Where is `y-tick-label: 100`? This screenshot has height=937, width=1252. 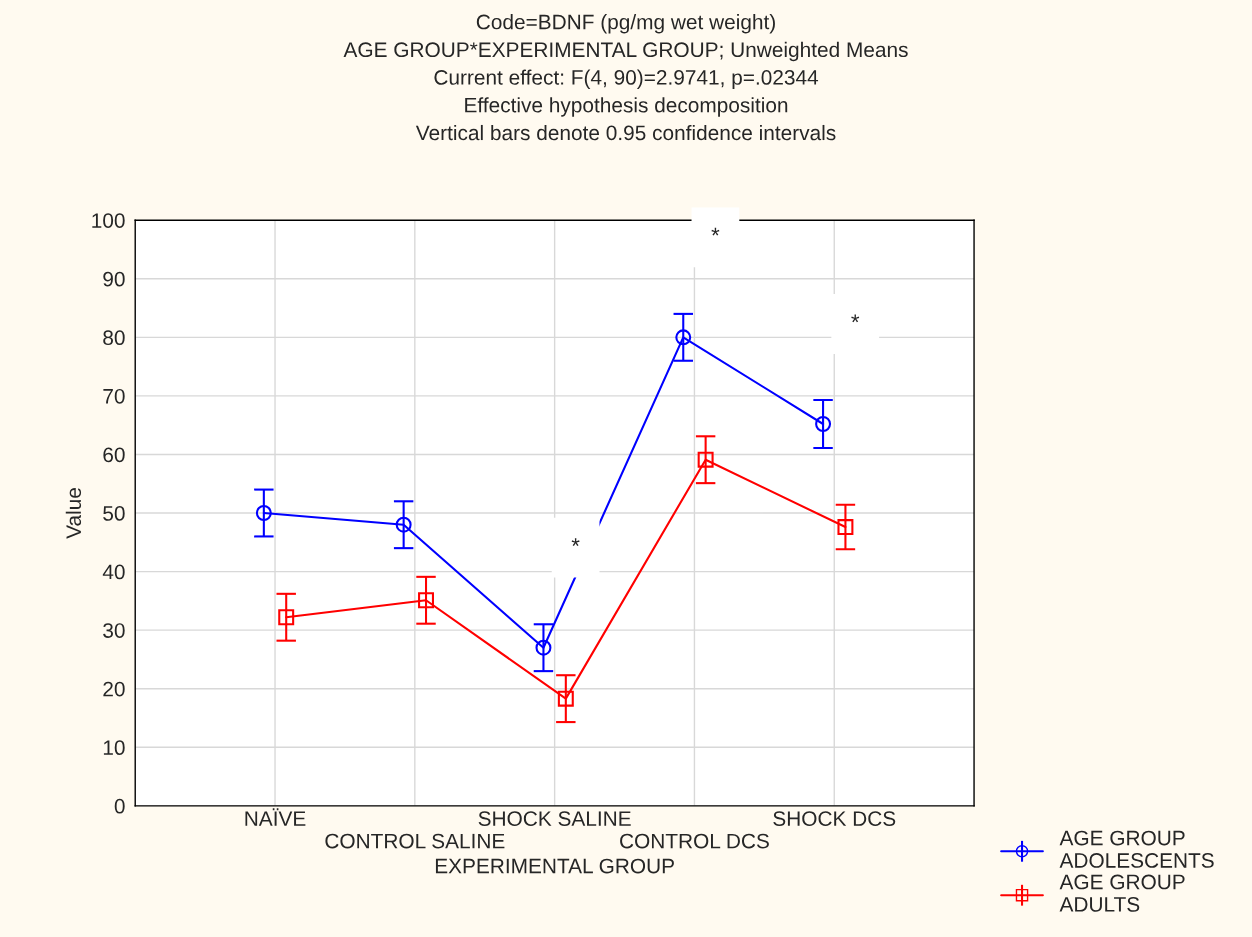 y-tick-label: 100 is located at coordinates (108, 220).